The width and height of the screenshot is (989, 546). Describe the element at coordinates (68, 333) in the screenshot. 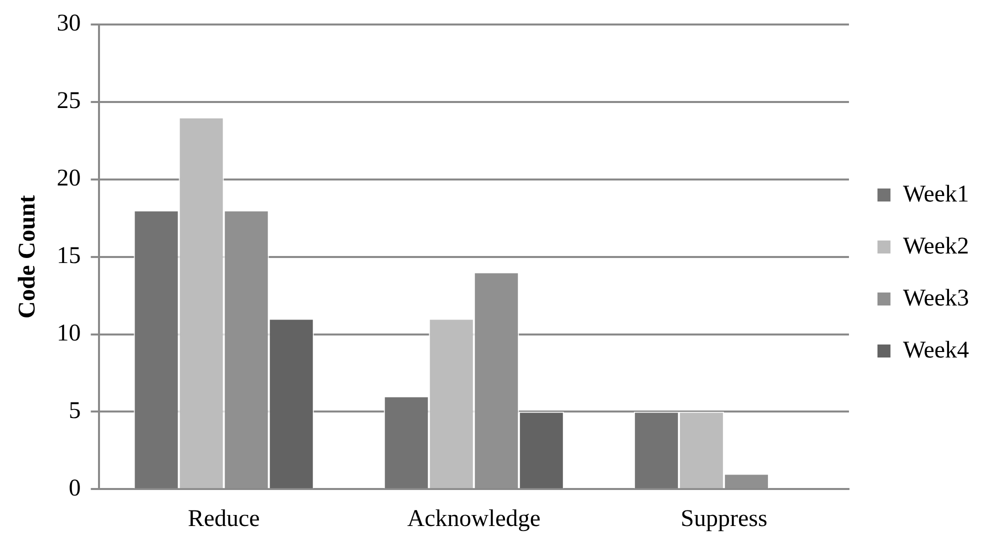

I see `y-tick-label: 10` at that location.